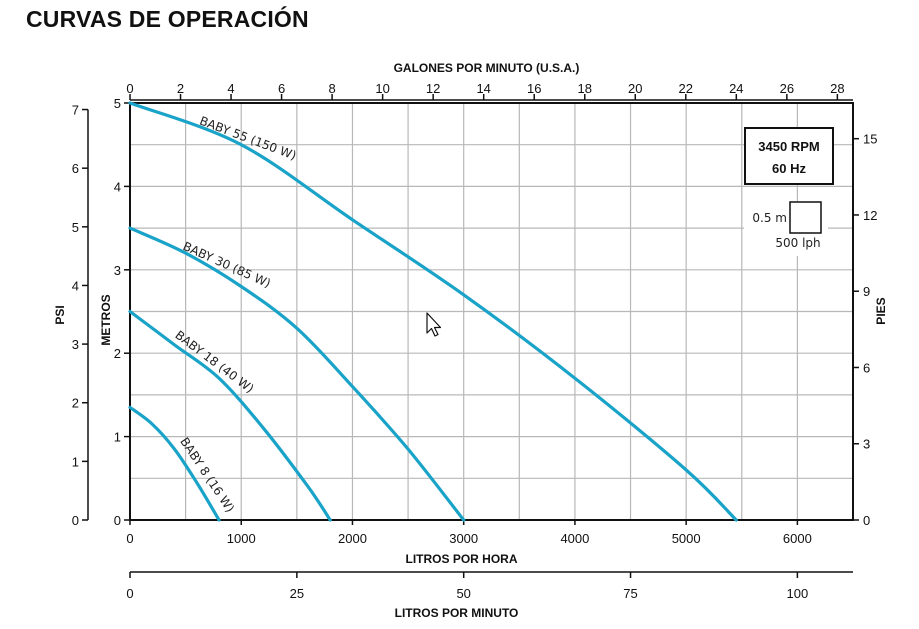 The width and height of the screenshot is (919, 629). I want to click on pies-tick-label: 3, so click(866, 444).